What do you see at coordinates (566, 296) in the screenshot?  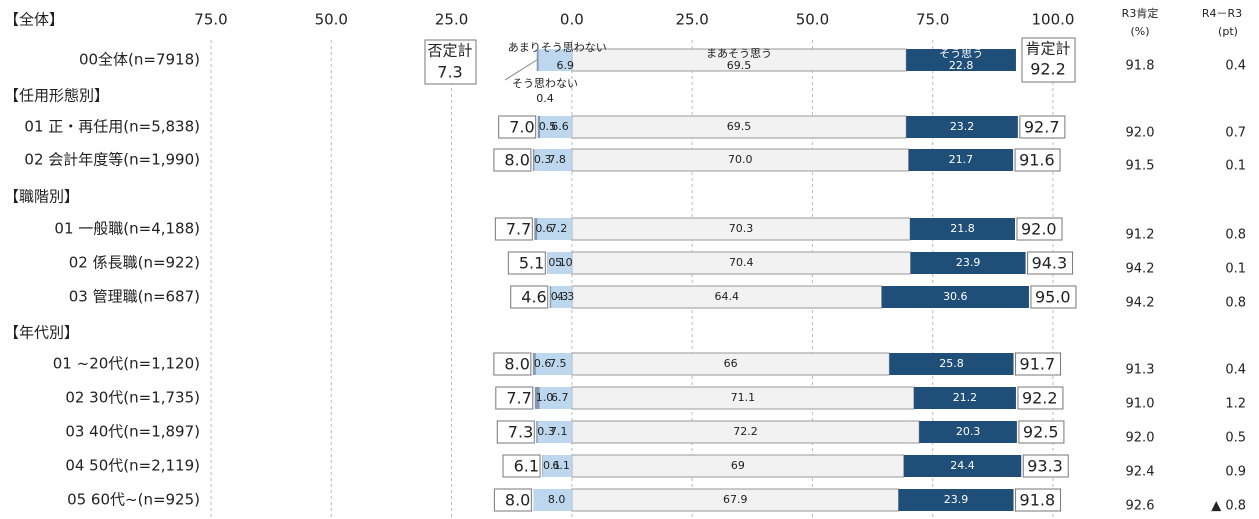 I see `value-label: 4.3` at bounding box center [566, 296].